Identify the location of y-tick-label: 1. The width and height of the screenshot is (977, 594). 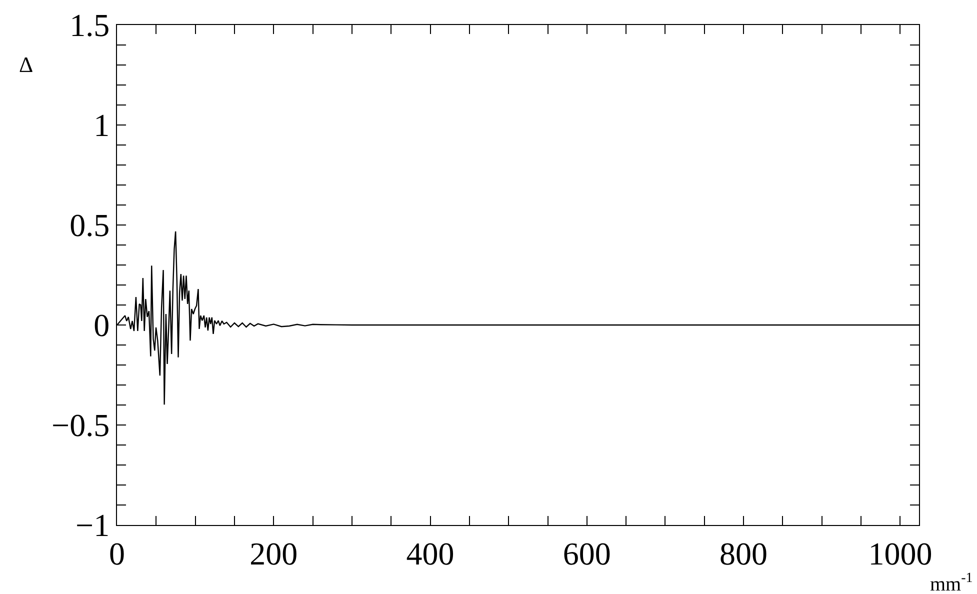
(102, 125).